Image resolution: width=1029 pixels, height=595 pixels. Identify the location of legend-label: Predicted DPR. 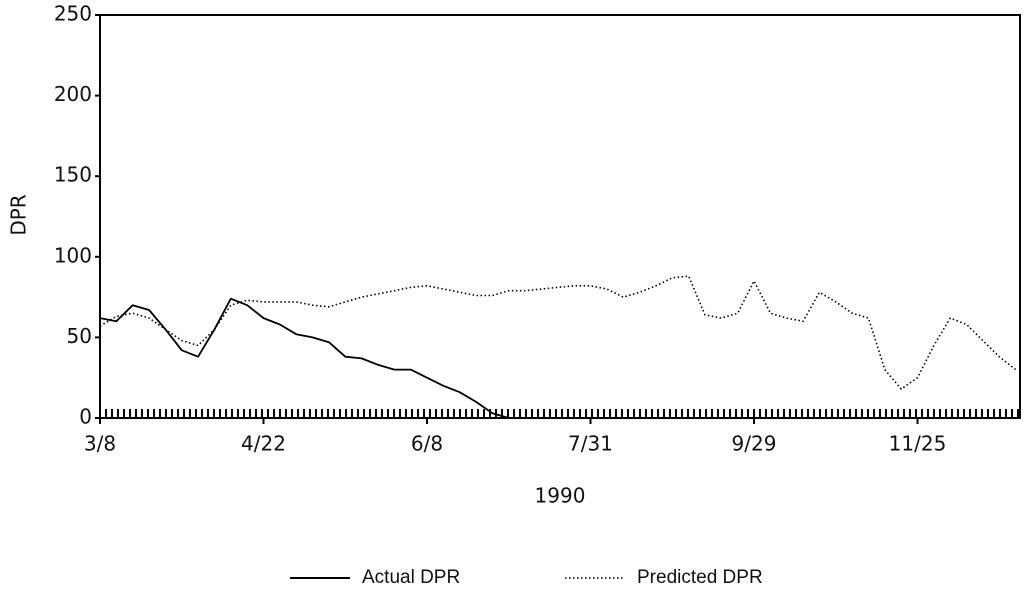
(700, 577).